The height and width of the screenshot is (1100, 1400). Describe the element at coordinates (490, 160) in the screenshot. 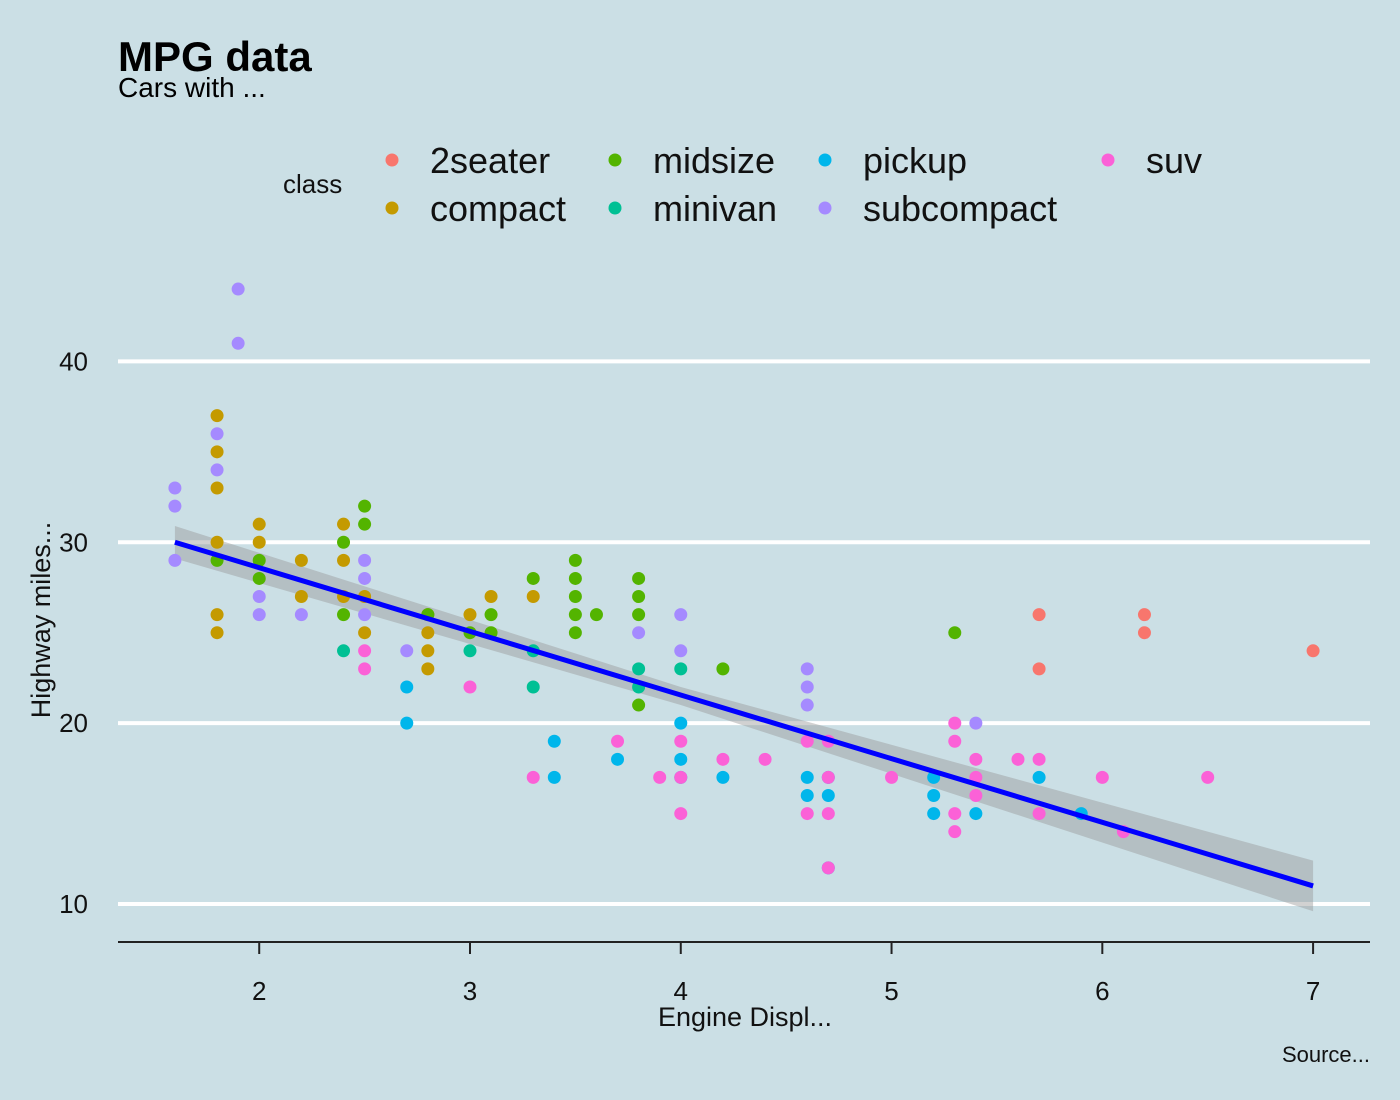

I see `legend-label-2seater: 2seater` at that location.